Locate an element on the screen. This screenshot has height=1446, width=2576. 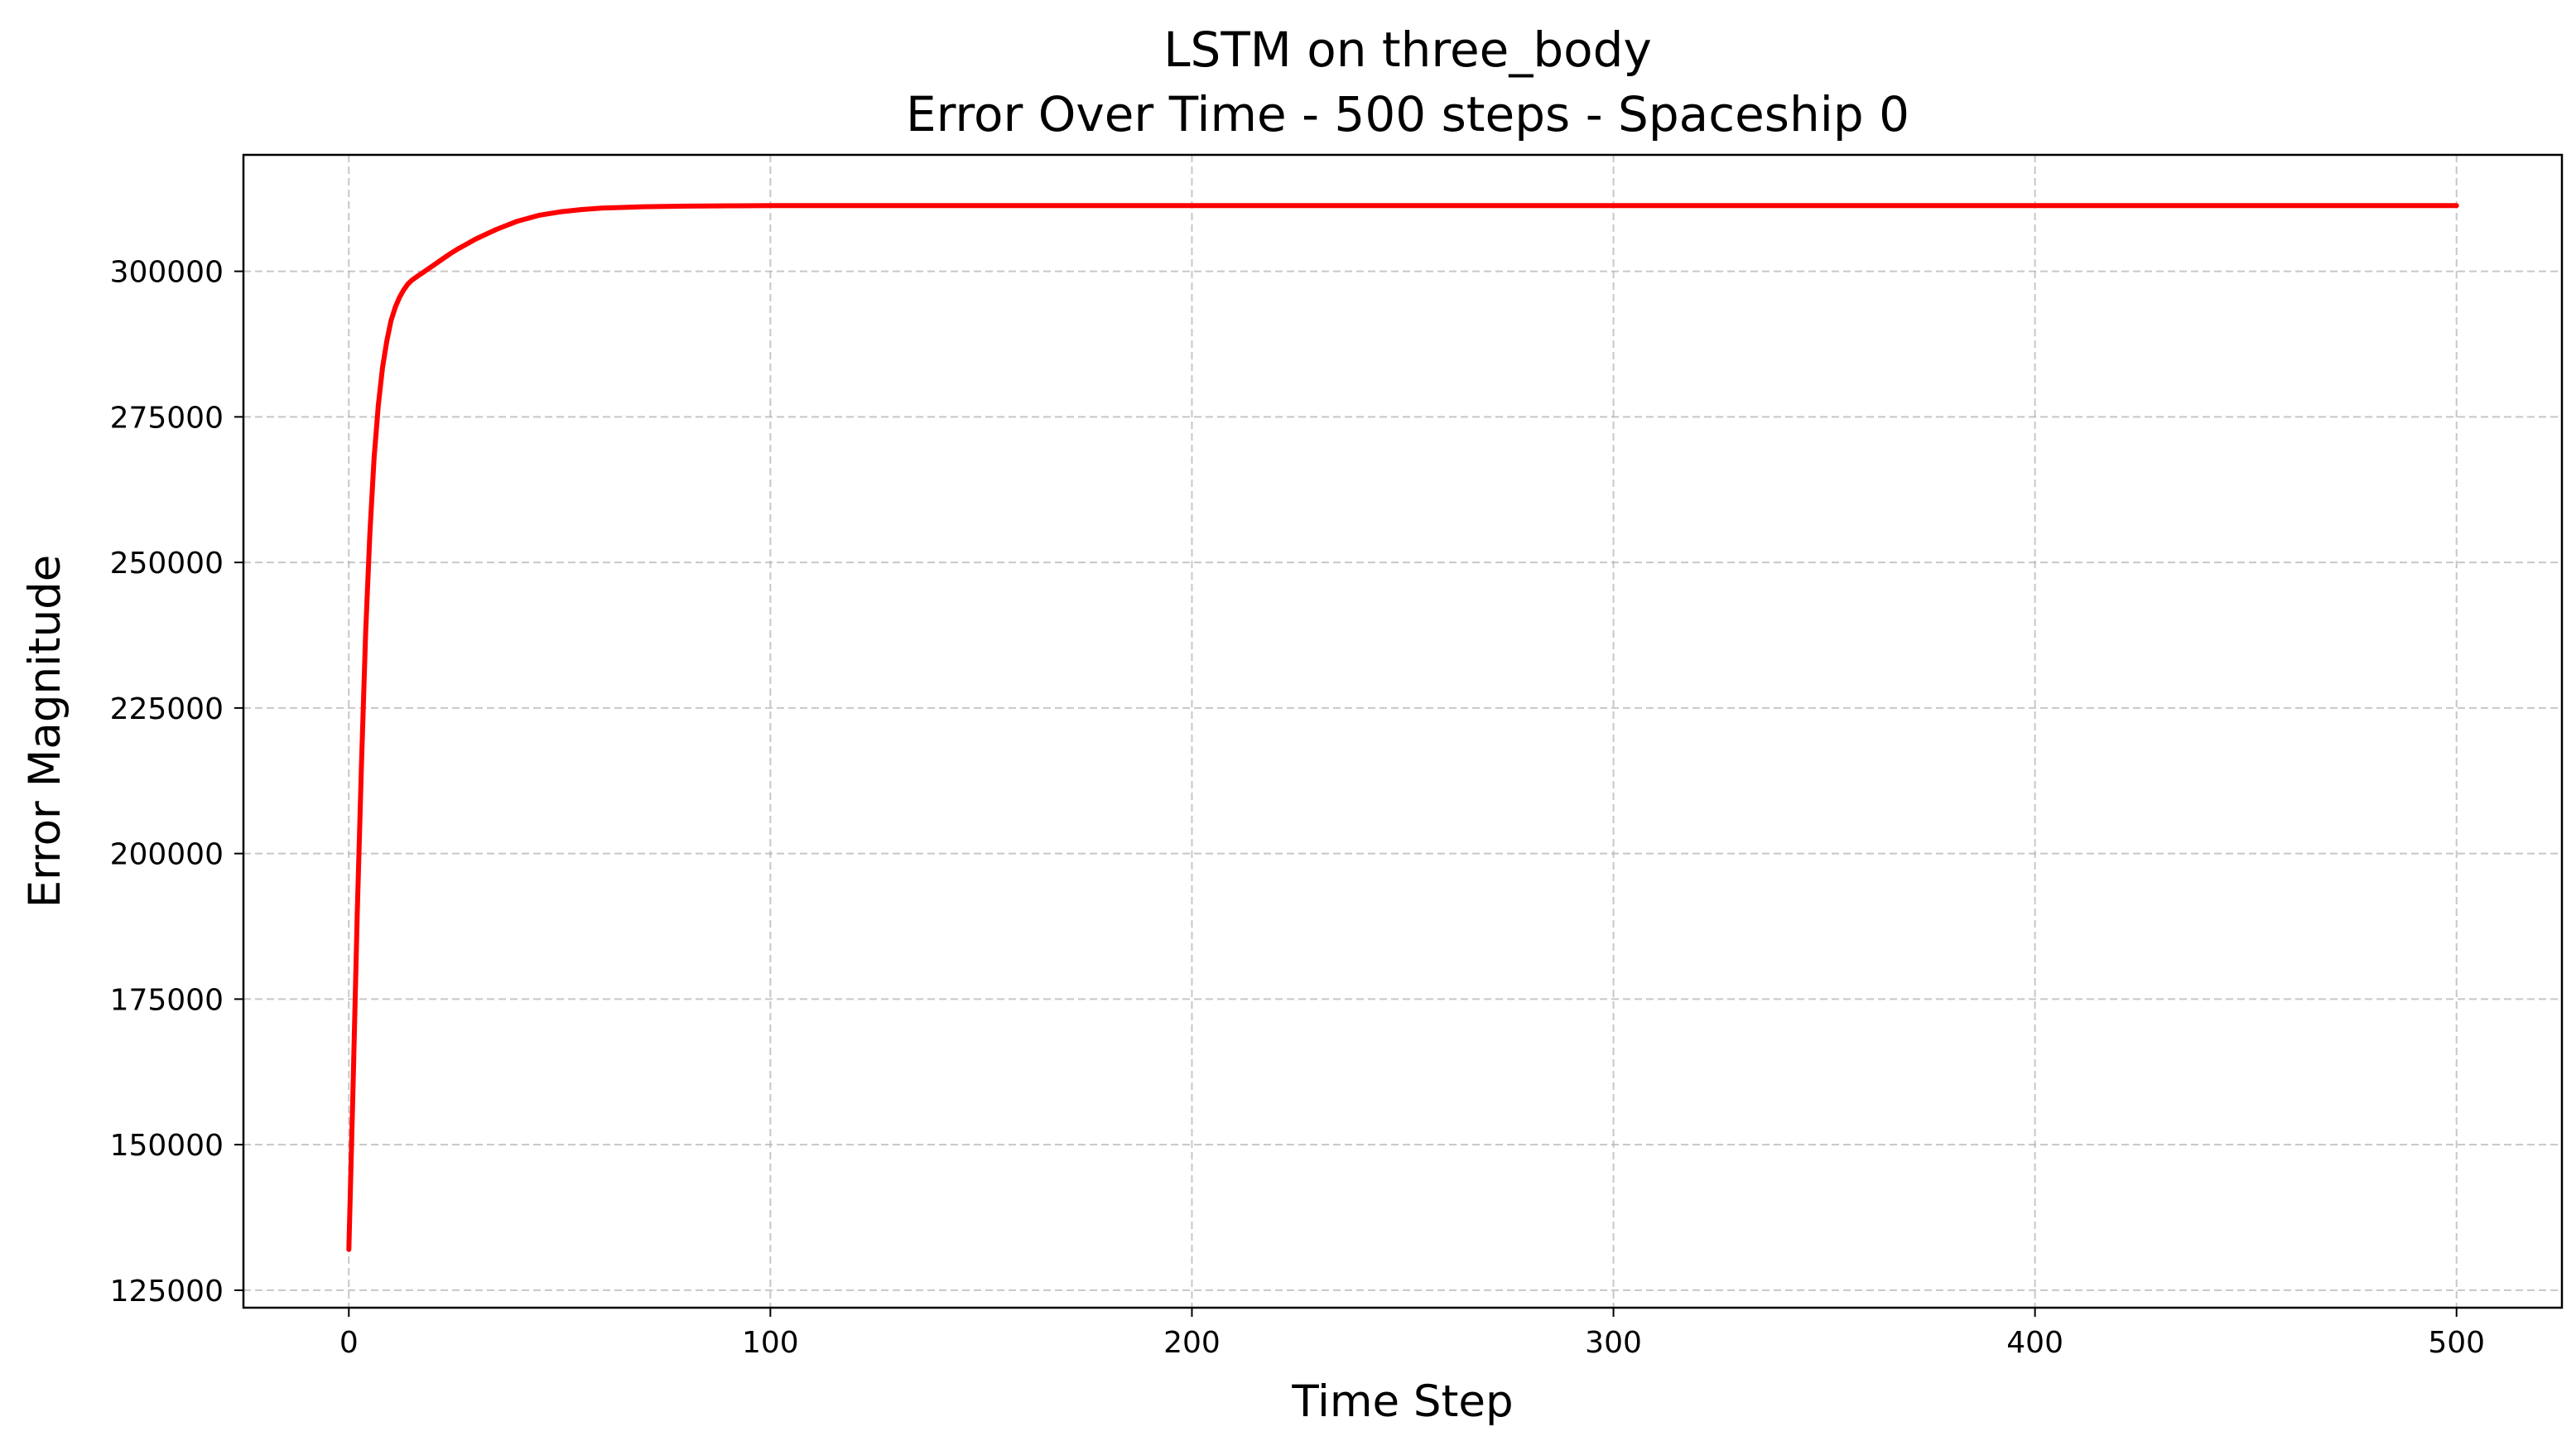
y-tick-label: 275000 is located at coordinates (167, 418).